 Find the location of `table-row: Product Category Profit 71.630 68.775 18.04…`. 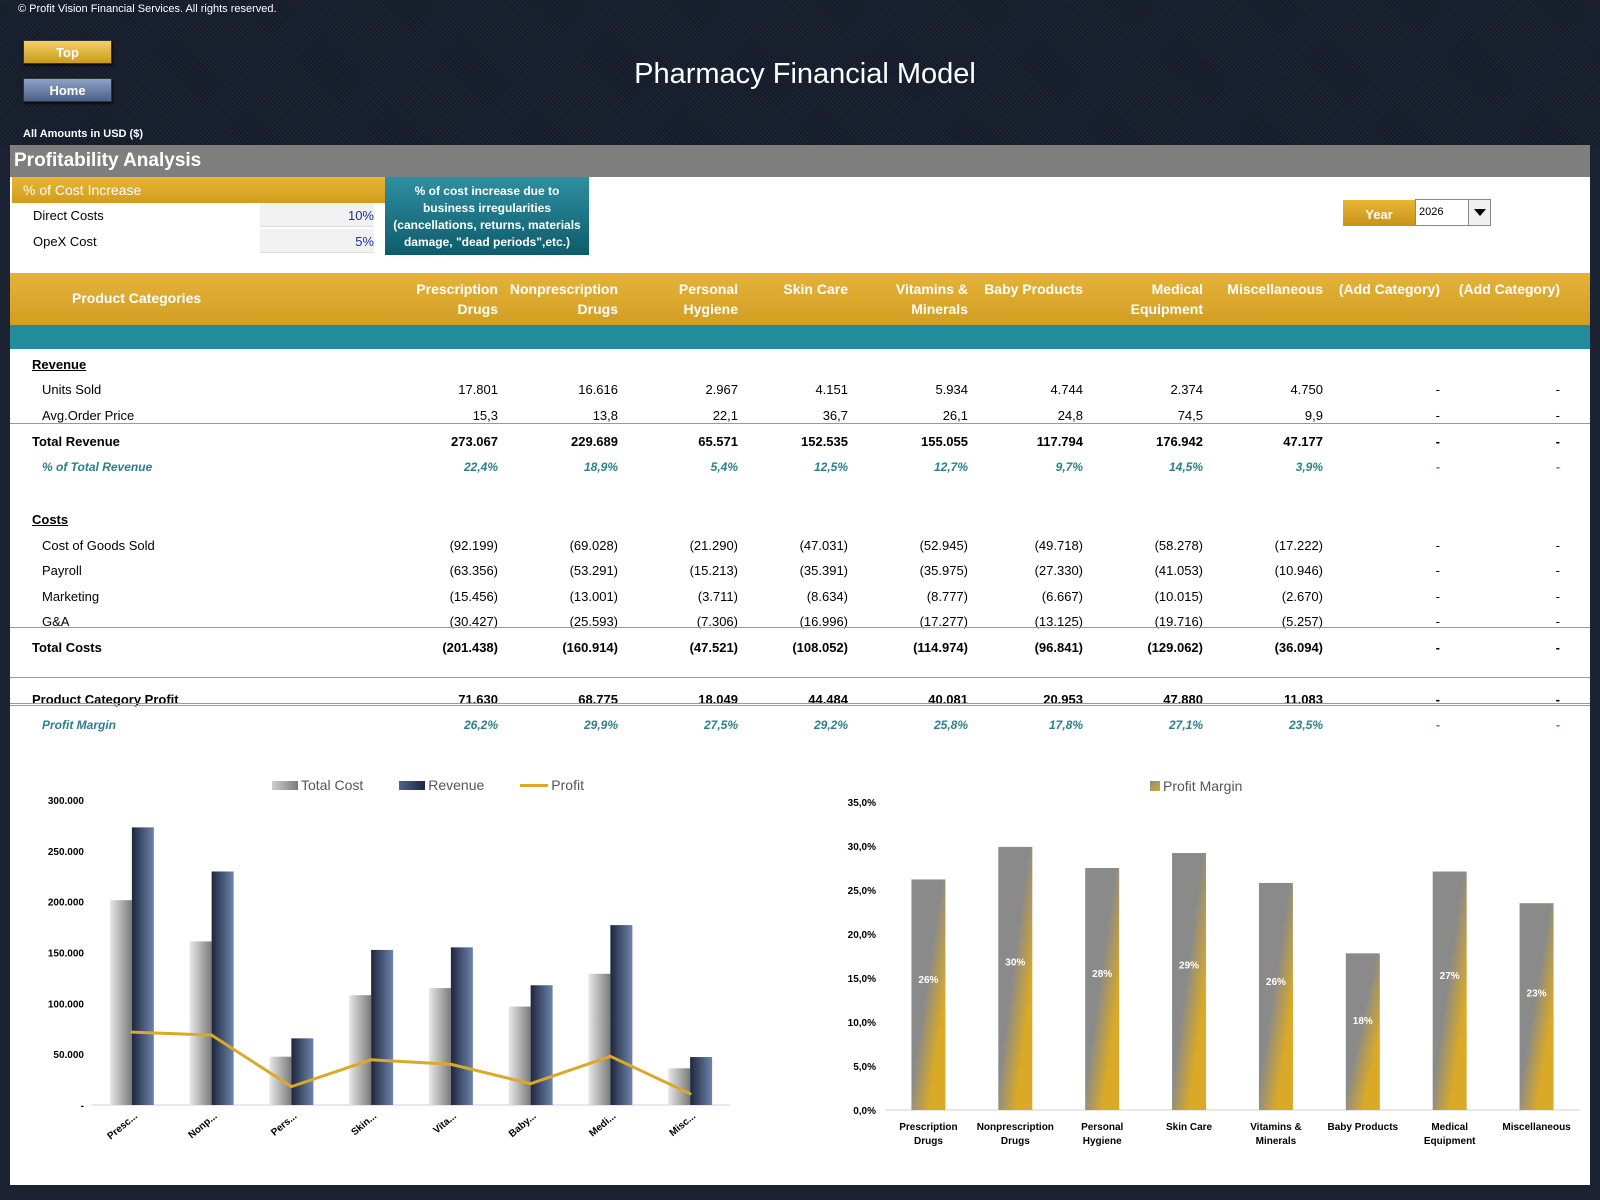

table-row: Product Category Profit 71.630 68.775 18.04… is located at coordinates (800, 699).